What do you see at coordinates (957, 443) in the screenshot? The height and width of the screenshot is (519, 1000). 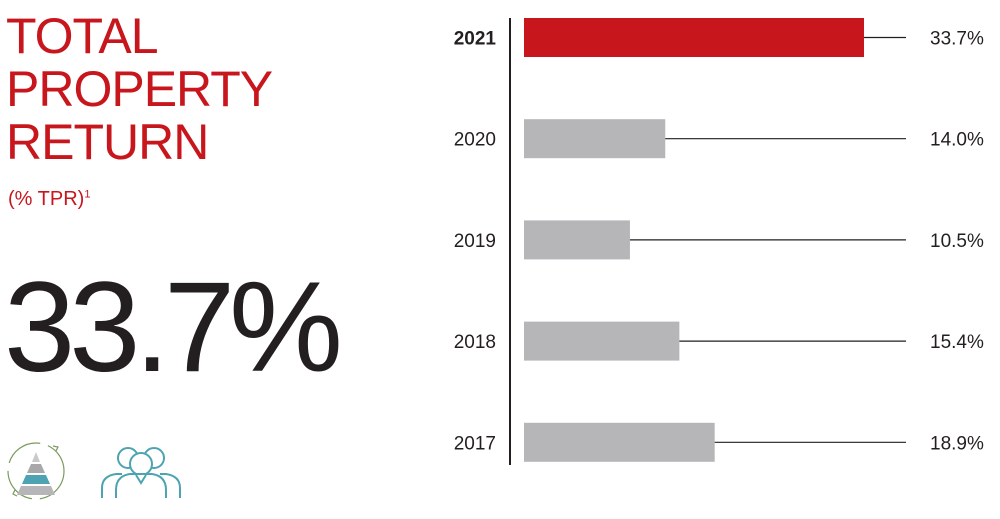 I see `value-label-2017: 18.9%` at bounding box center [957, 443].